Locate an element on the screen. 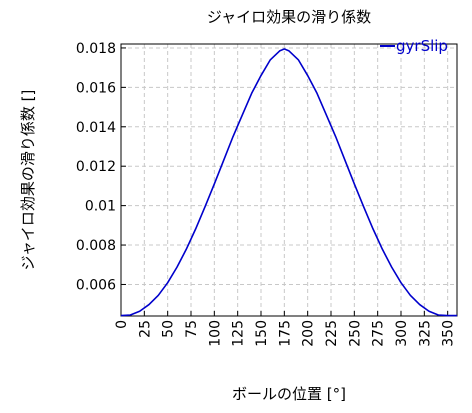 The image size is (472, 413). x-tick-label: 350 is located at coordinates (449, 333).